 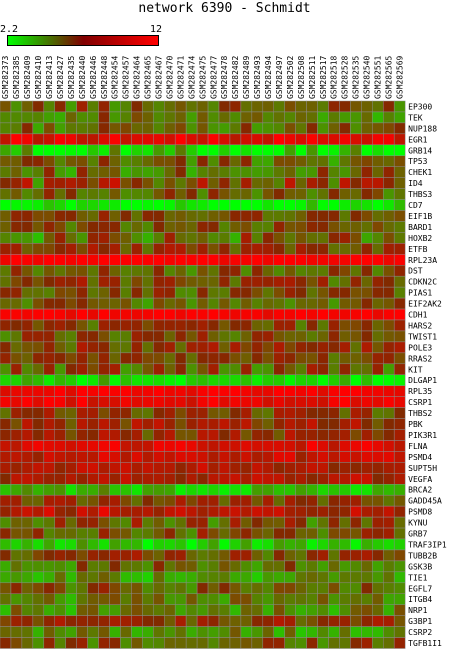 I want to click on row-label: EGR1, so click(x=417, y=139).